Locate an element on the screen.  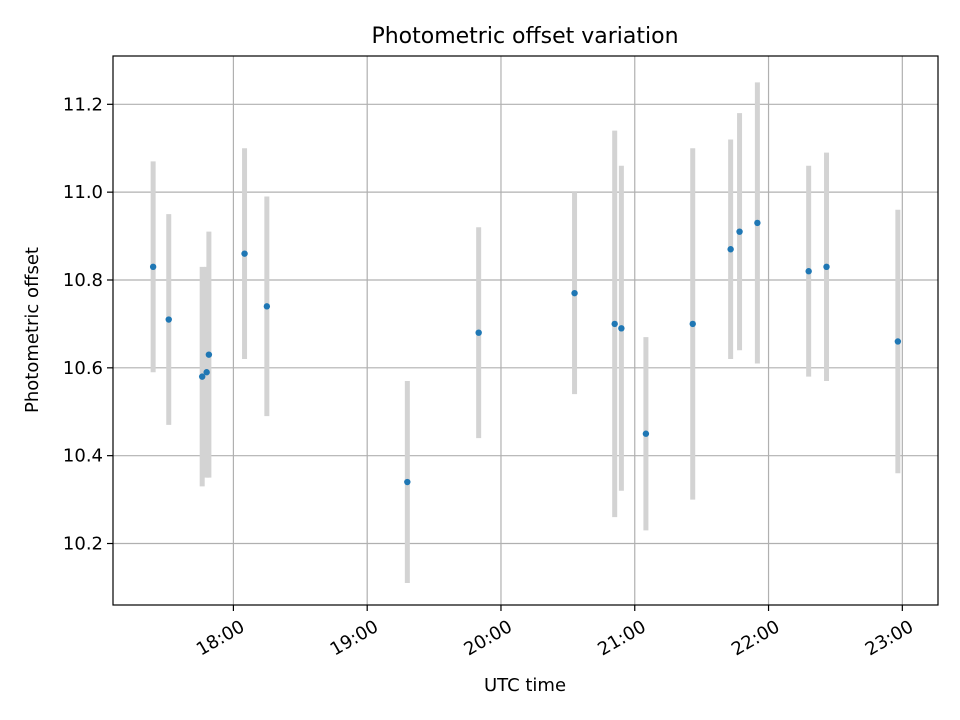
y-tick-label: 10.2 is located at coordinates (83, 544).